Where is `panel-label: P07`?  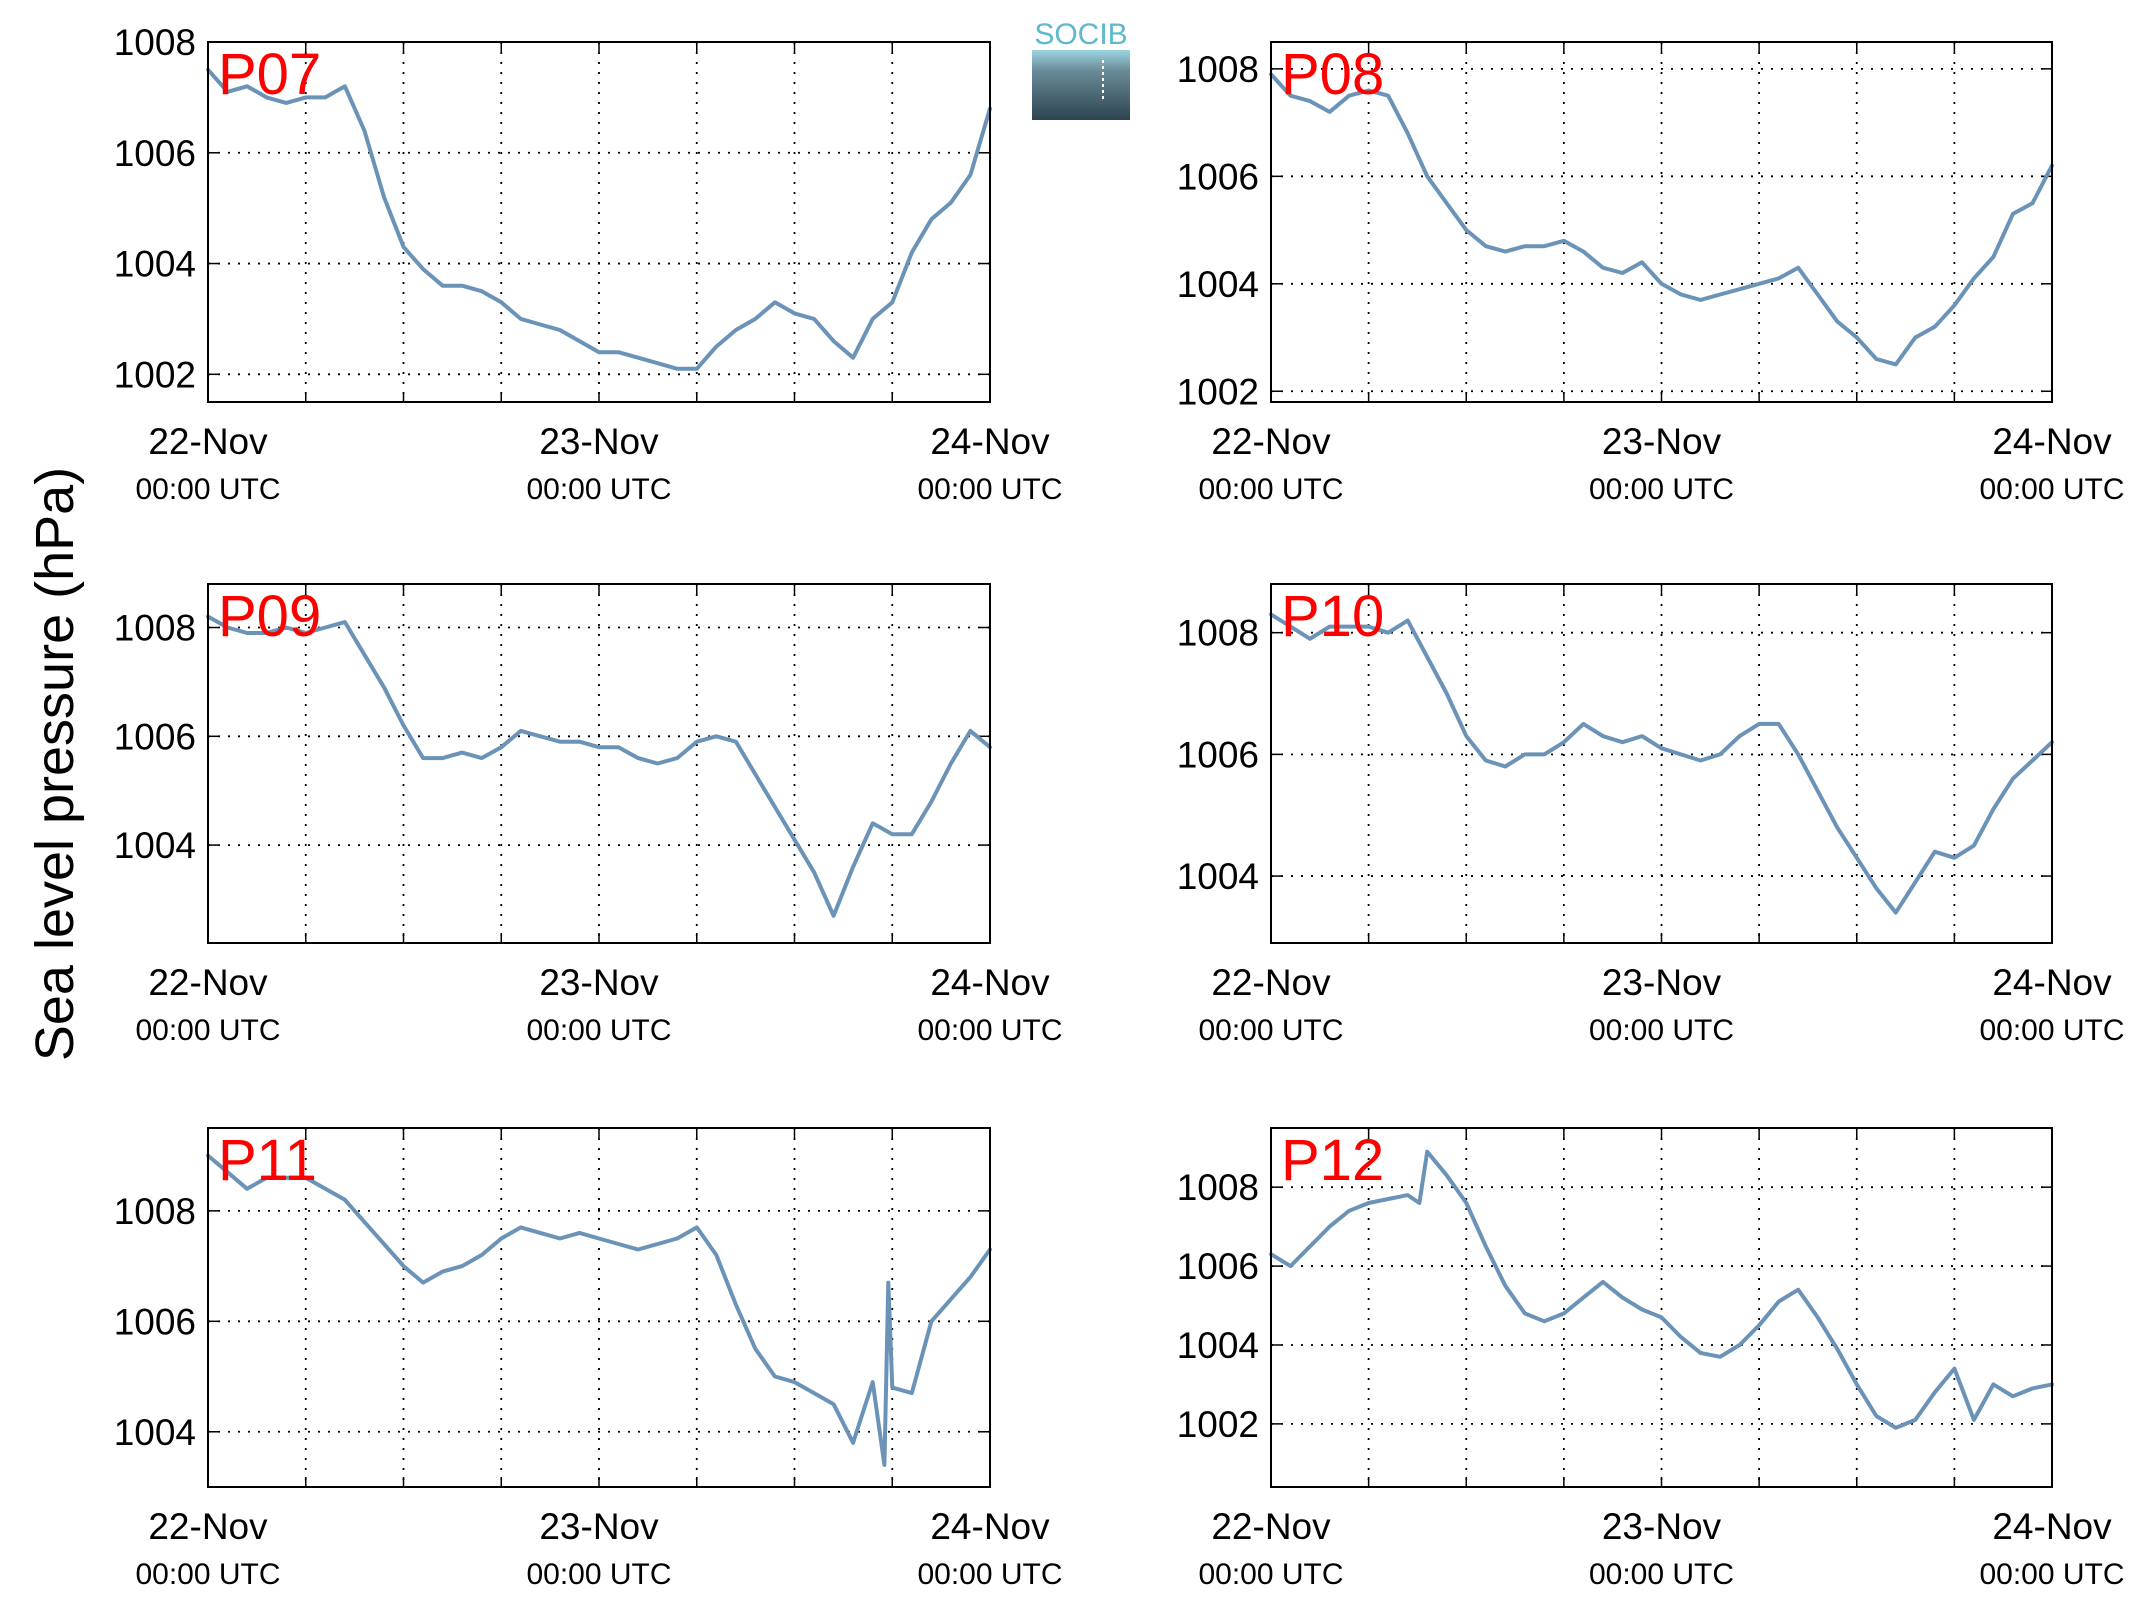 panel-label: P07 is located at coordinates (269, 74).